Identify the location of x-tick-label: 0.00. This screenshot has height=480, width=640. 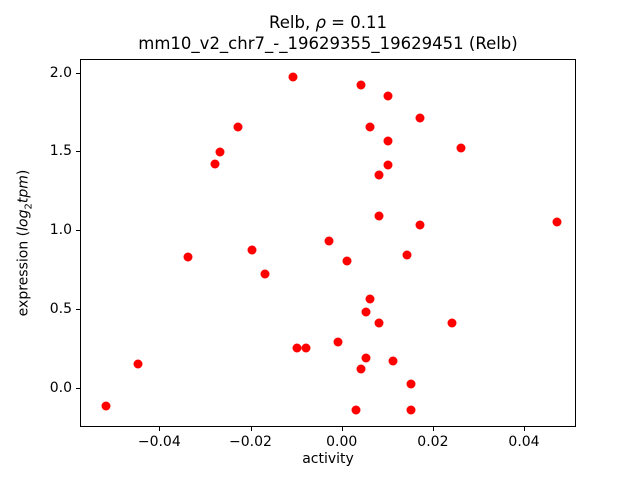
(342, 442).